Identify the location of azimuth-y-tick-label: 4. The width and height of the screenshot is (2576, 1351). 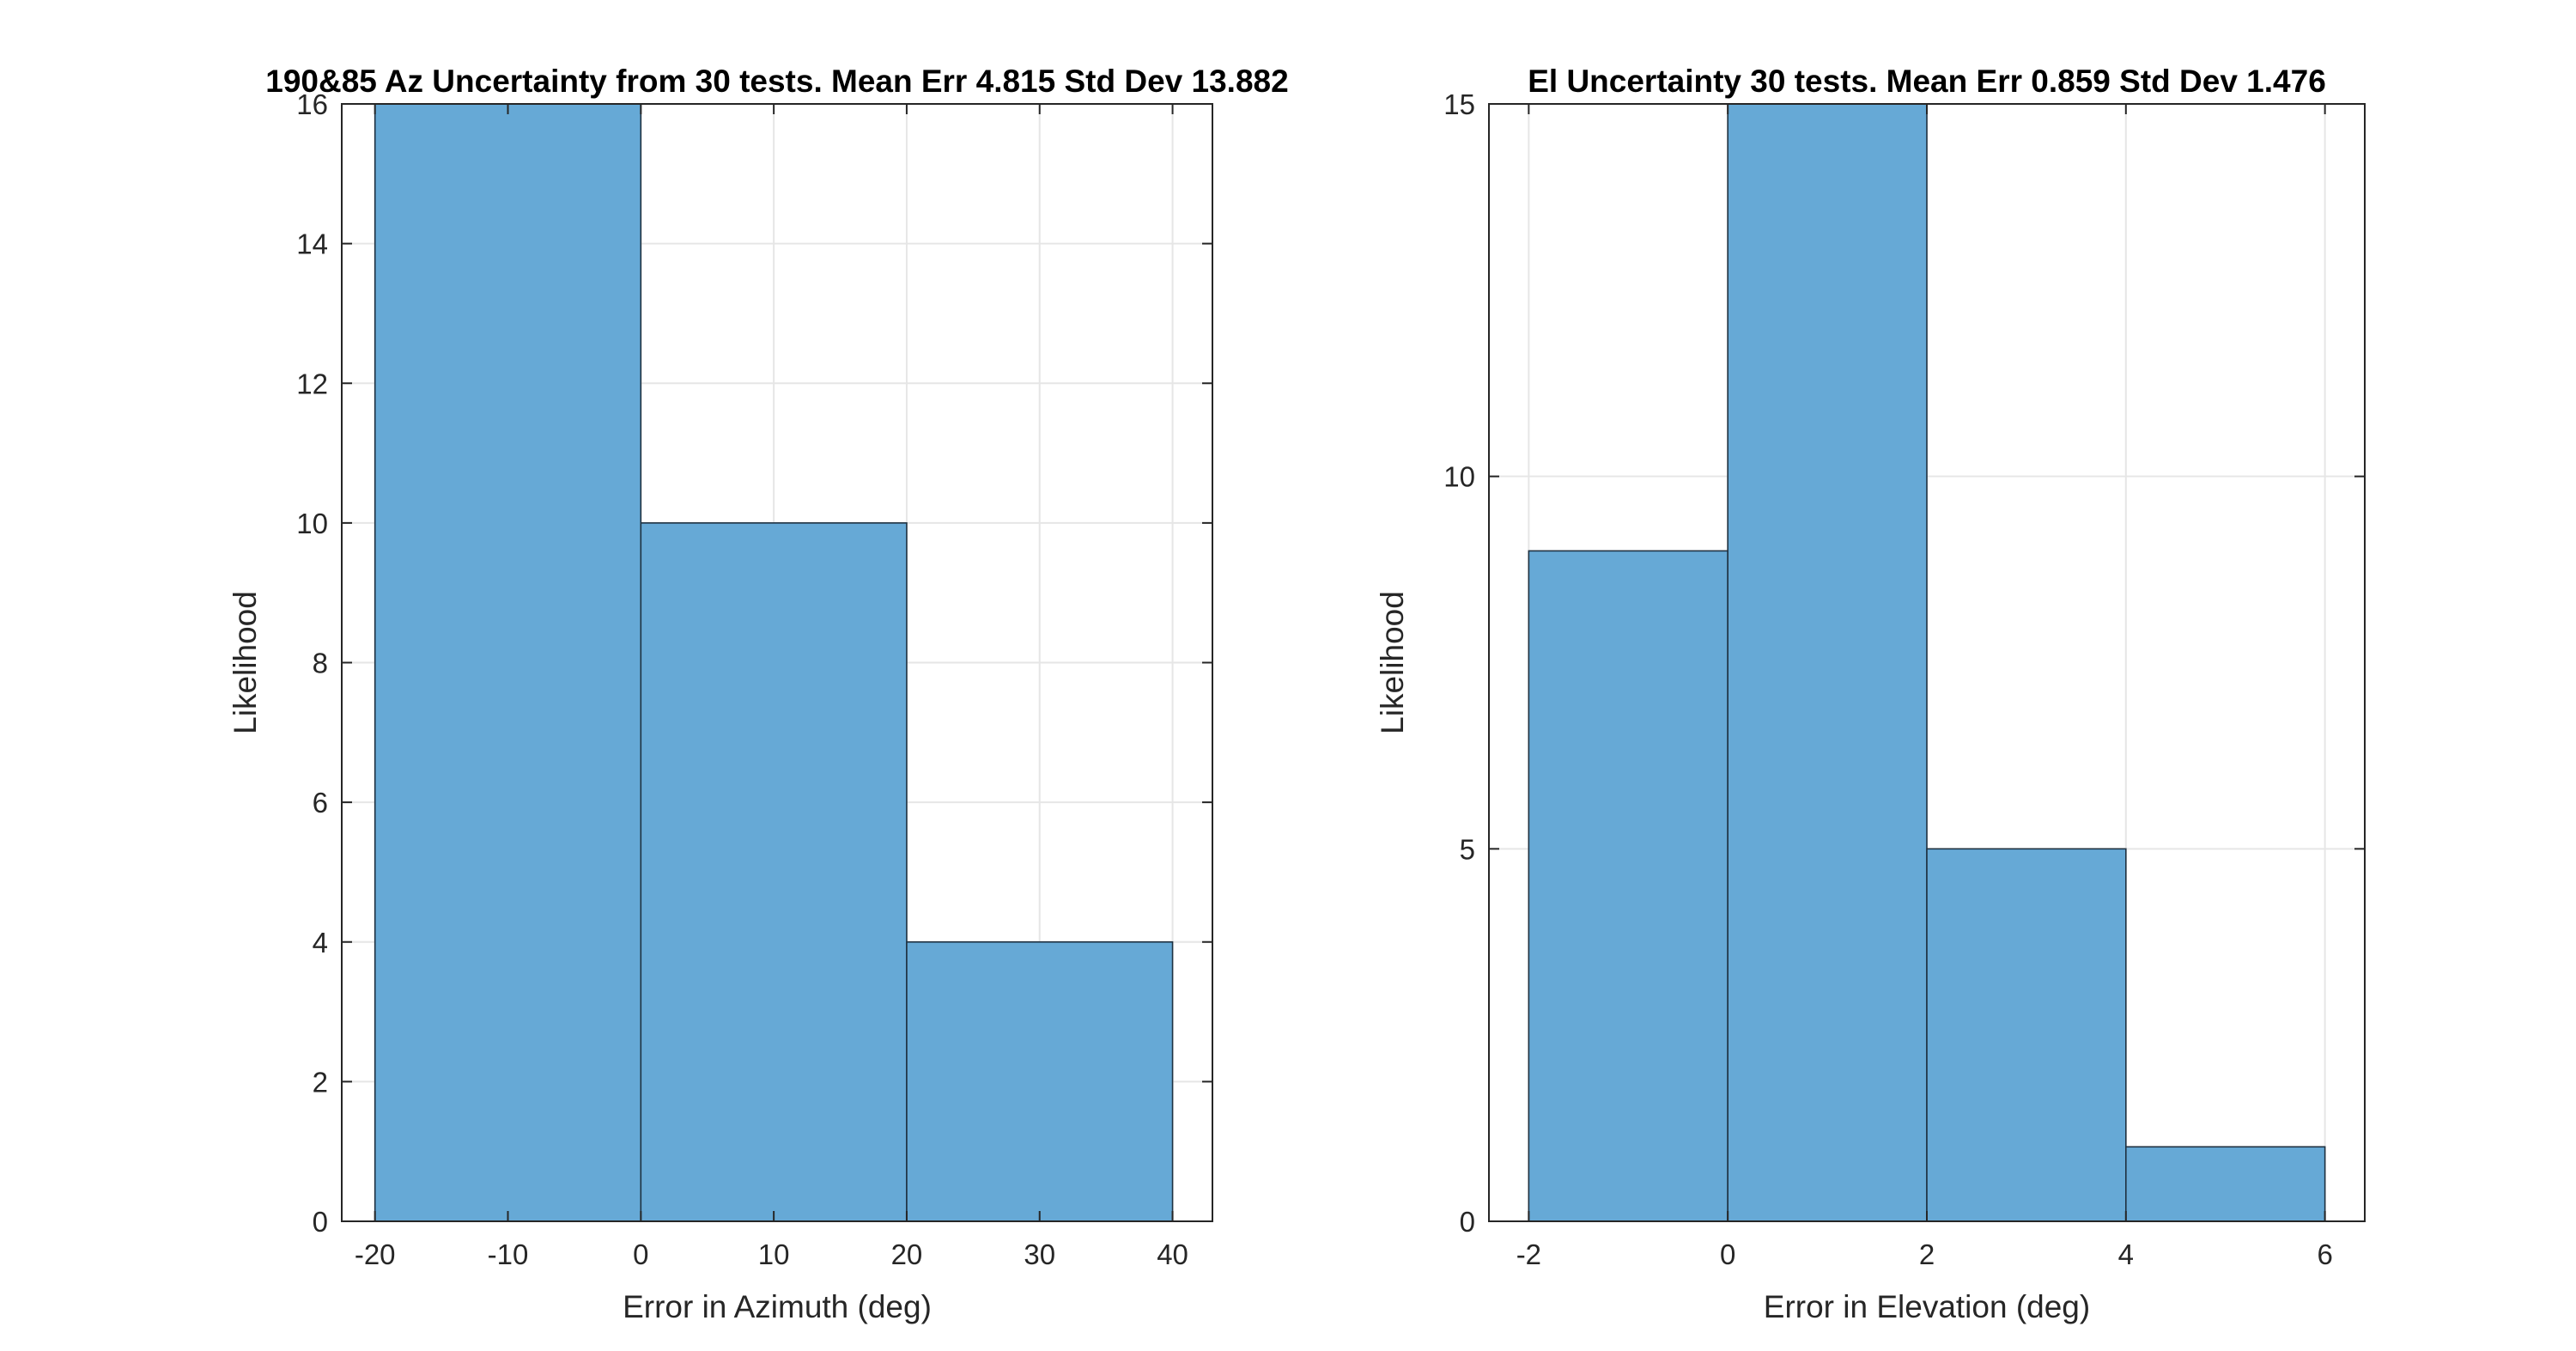
(321, 942).